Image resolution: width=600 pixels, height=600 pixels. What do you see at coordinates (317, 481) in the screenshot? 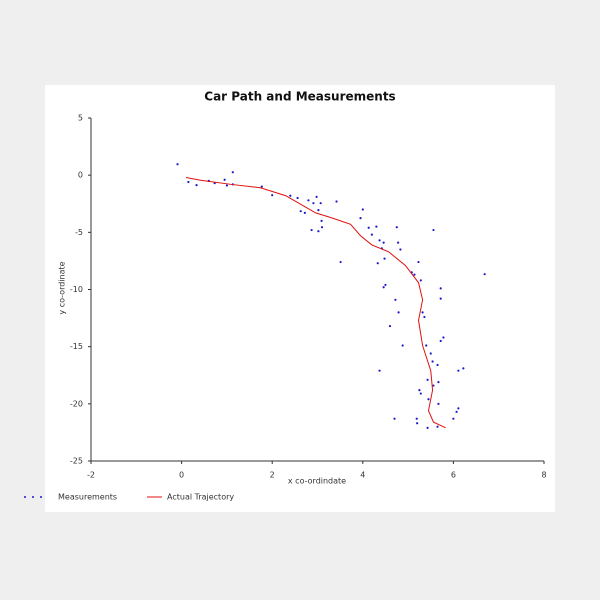
I see `x-axis-label: x co-ordindate` at bounding box center [317, 481].